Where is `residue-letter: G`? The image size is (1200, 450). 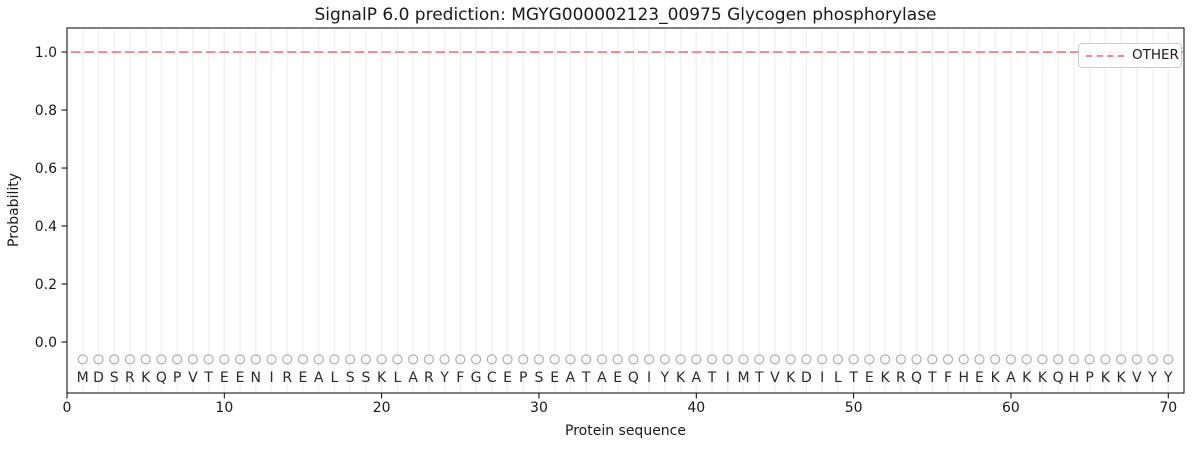
residue-letter: G is located at coordinates (476, 378).